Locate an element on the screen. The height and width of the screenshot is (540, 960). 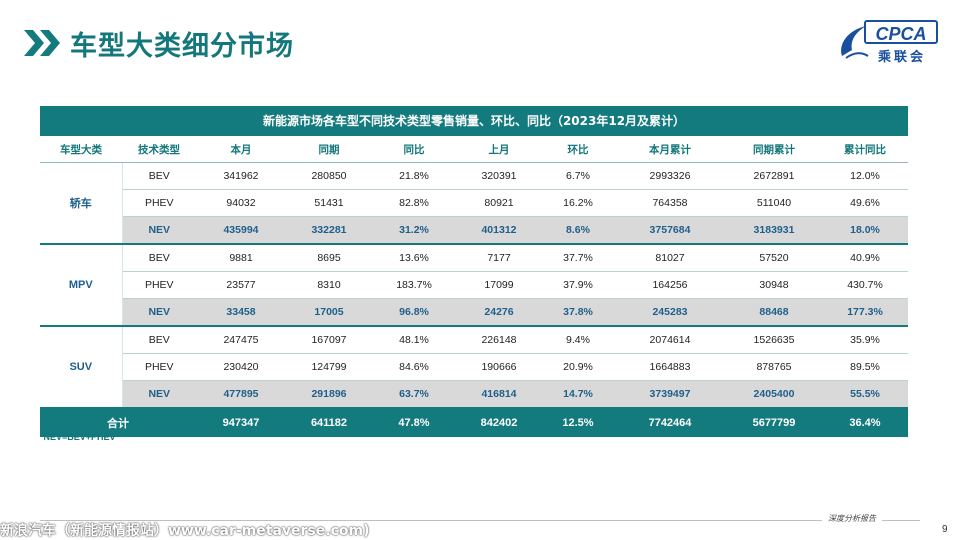
value-cell: 226148 is located at coordinates (499, 340).